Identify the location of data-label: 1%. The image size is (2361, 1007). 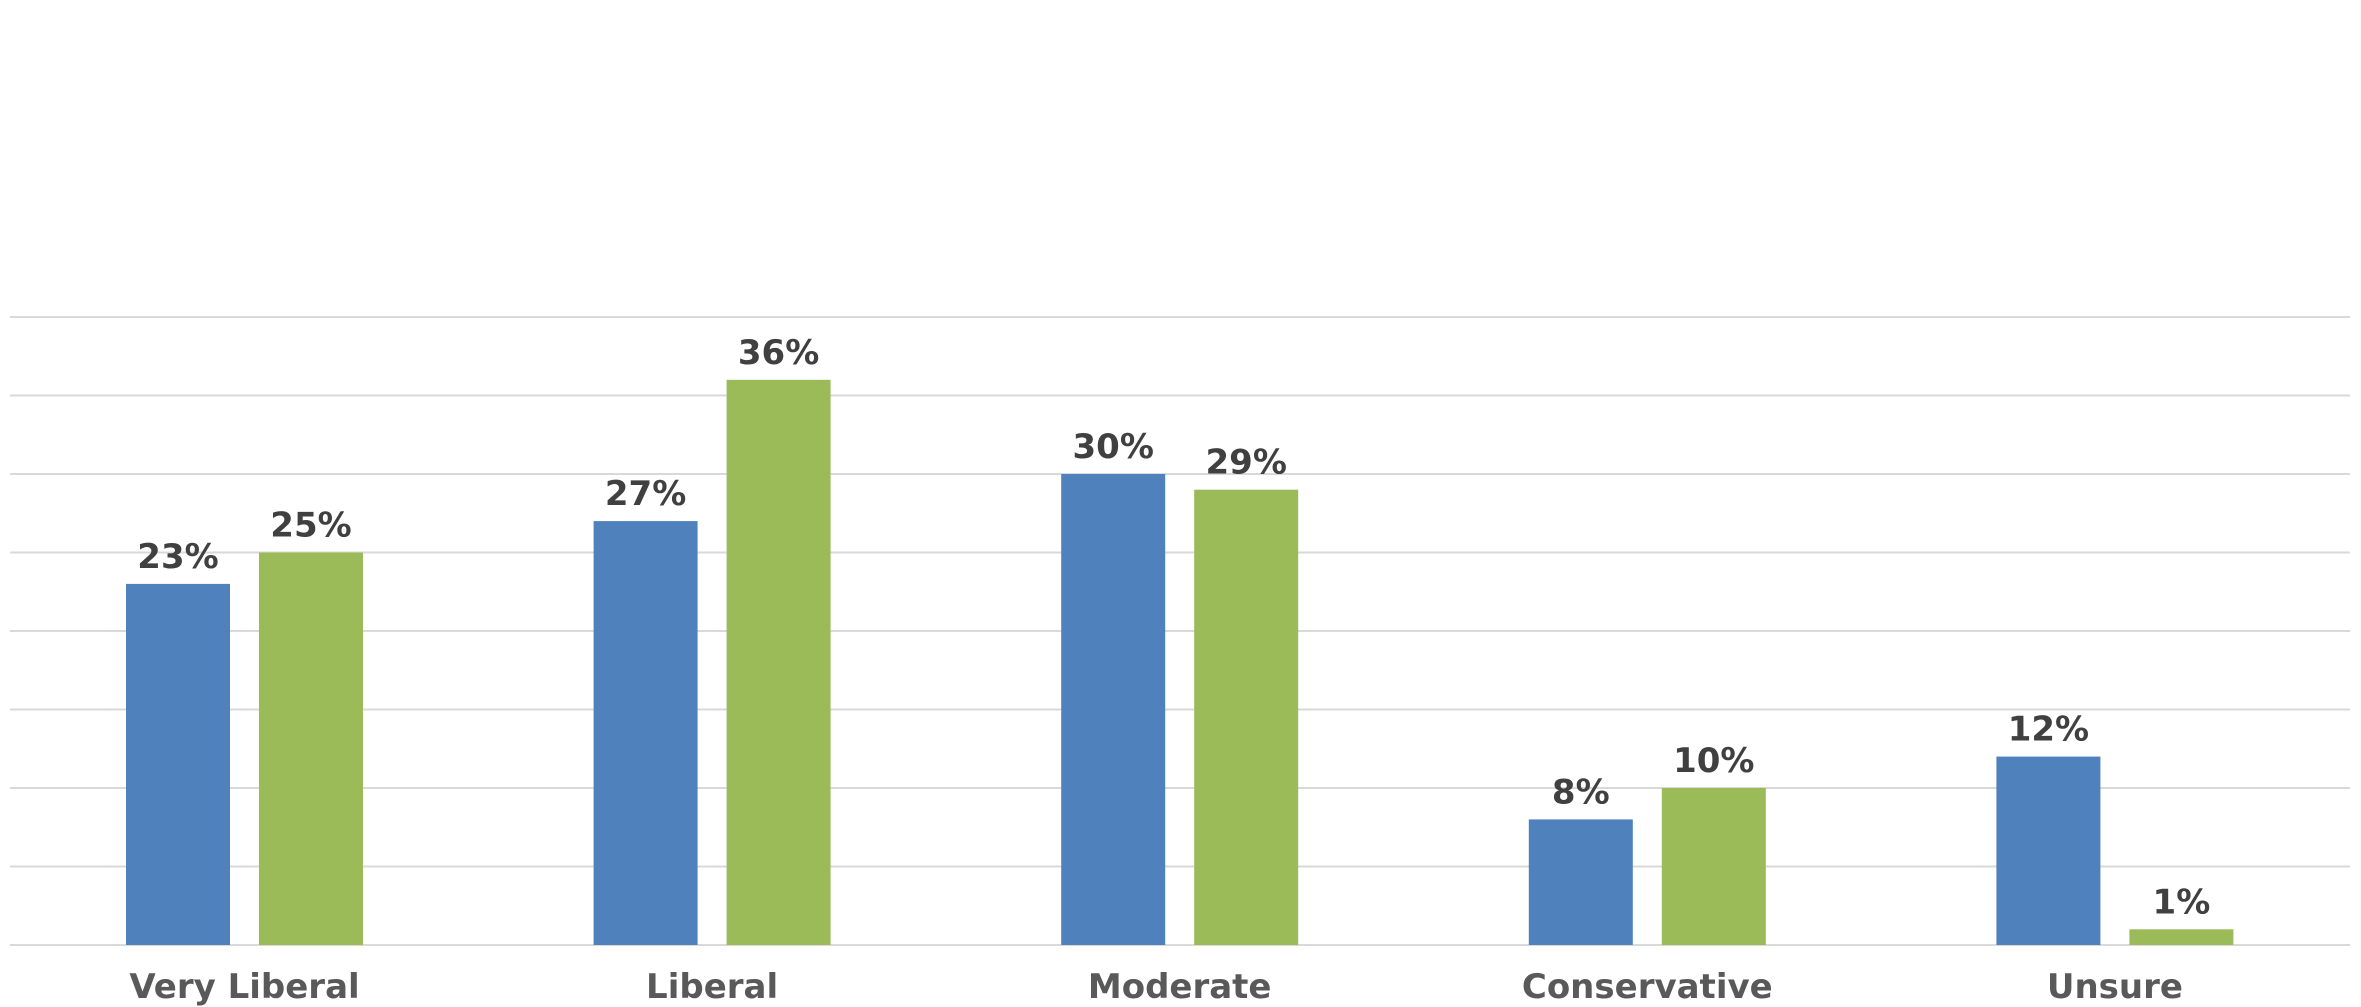
(2182, 902).